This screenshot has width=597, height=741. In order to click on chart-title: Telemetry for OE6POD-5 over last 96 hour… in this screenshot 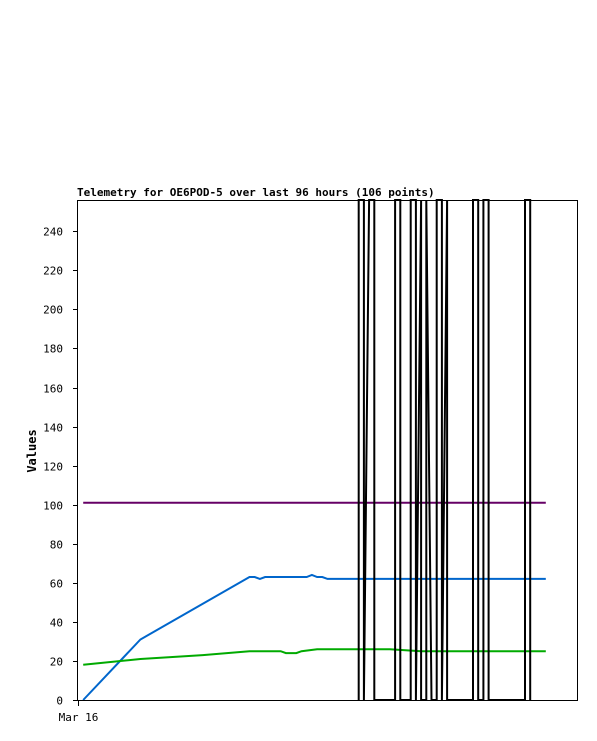, I will do `click(256, 192)`.